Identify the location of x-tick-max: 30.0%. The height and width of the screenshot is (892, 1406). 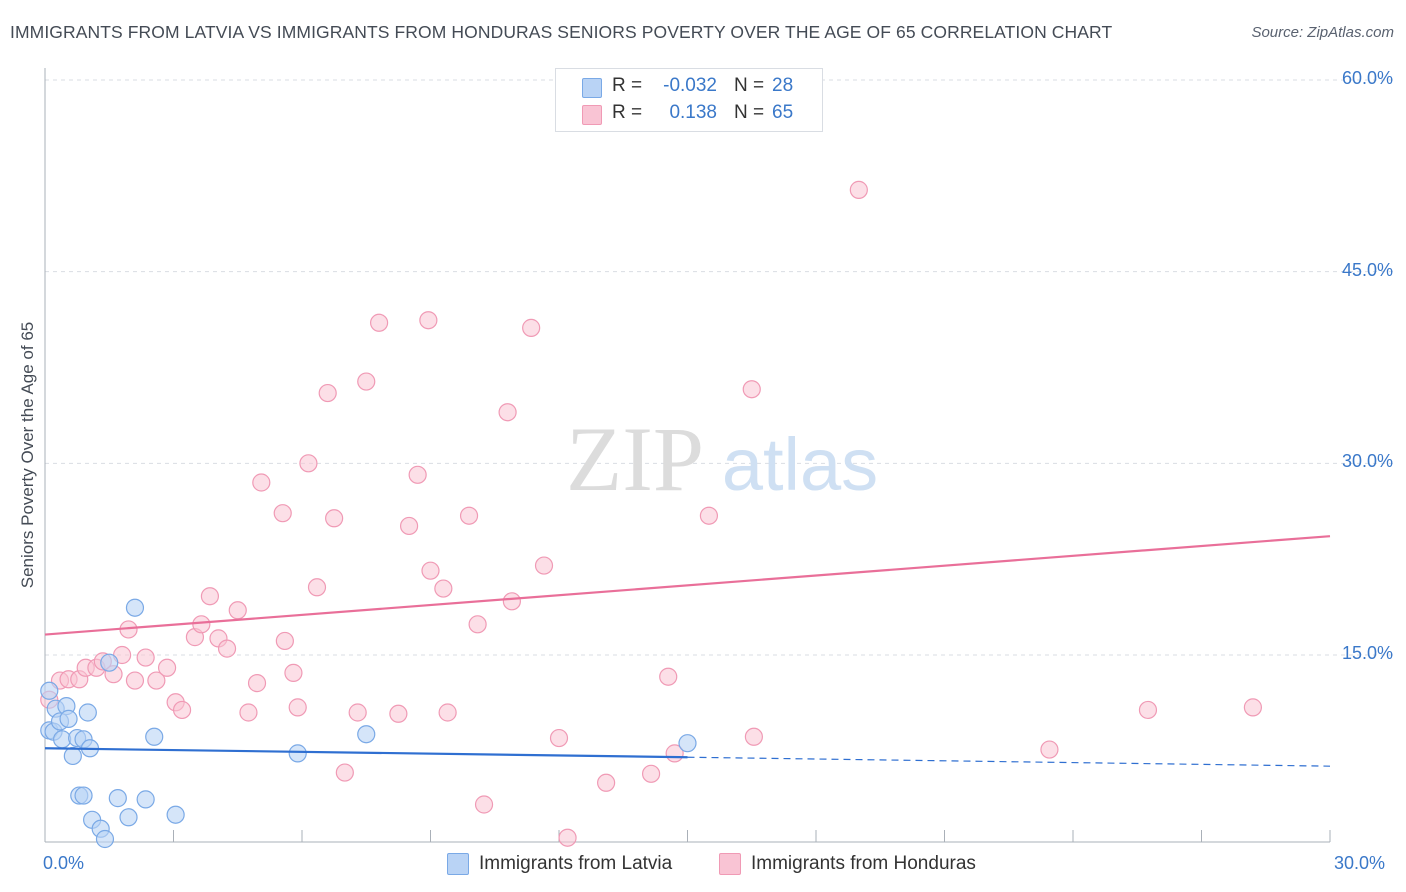
(1360, 863).